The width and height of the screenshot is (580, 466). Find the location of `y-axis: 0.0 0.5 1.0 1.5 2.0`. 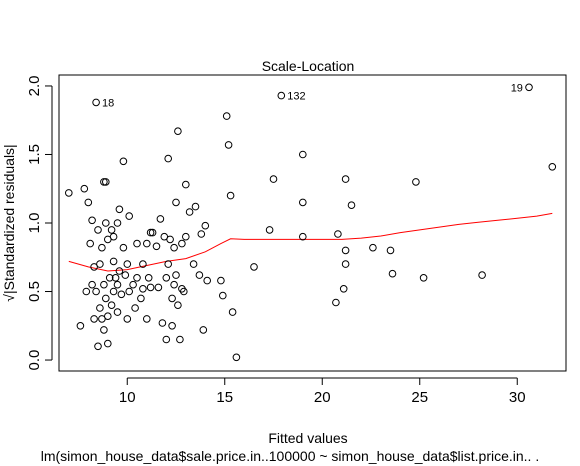

y-axis: 0.0 0.5 1.0 1.5 2.0 is located at coordinates (39, 223).